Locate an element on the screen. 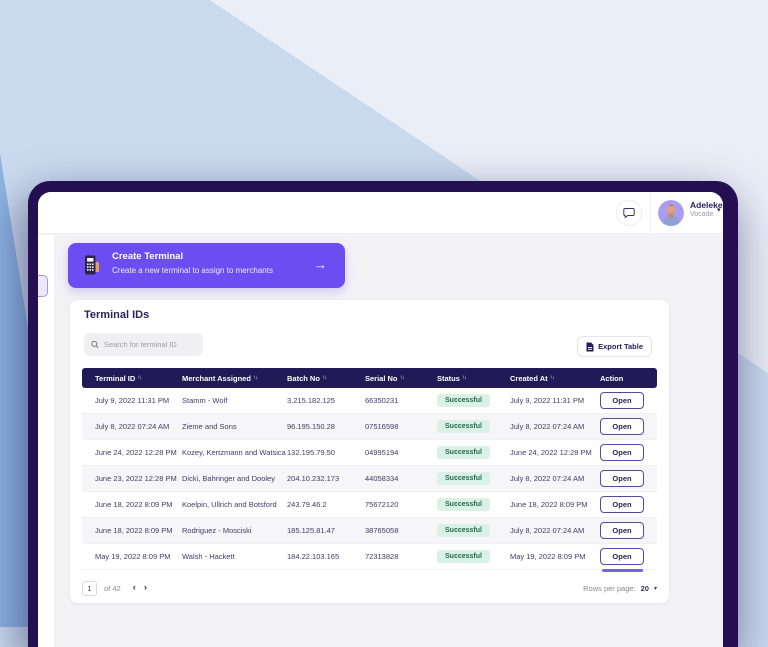  horizontal-scrollbar-thumb is located at coordinates (622, 570).